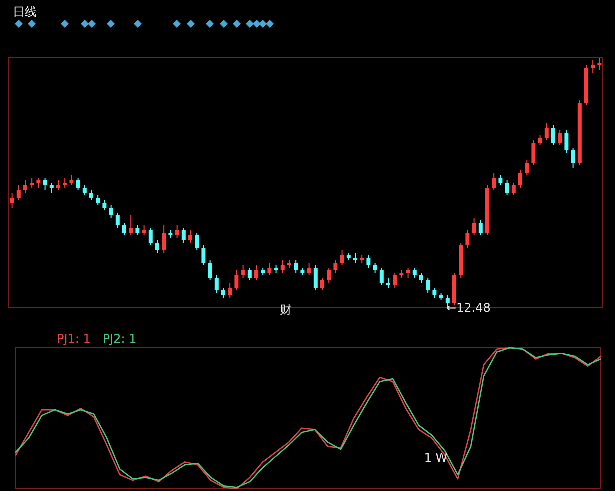  I want to click on annotation: ←12.48, so click(468, 308).